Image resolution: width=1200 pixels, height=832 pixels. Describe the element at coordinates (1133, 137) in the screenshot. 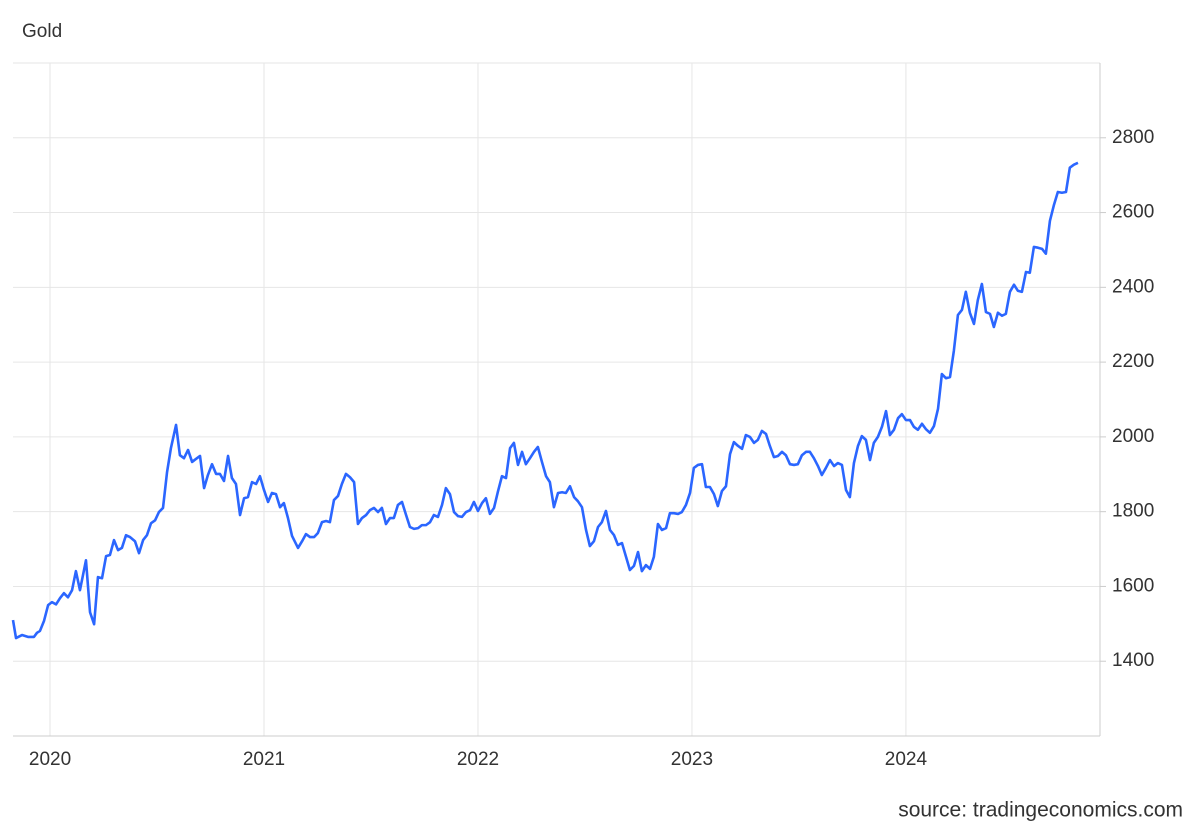

I see `y-tick-label: 2800` at that location.